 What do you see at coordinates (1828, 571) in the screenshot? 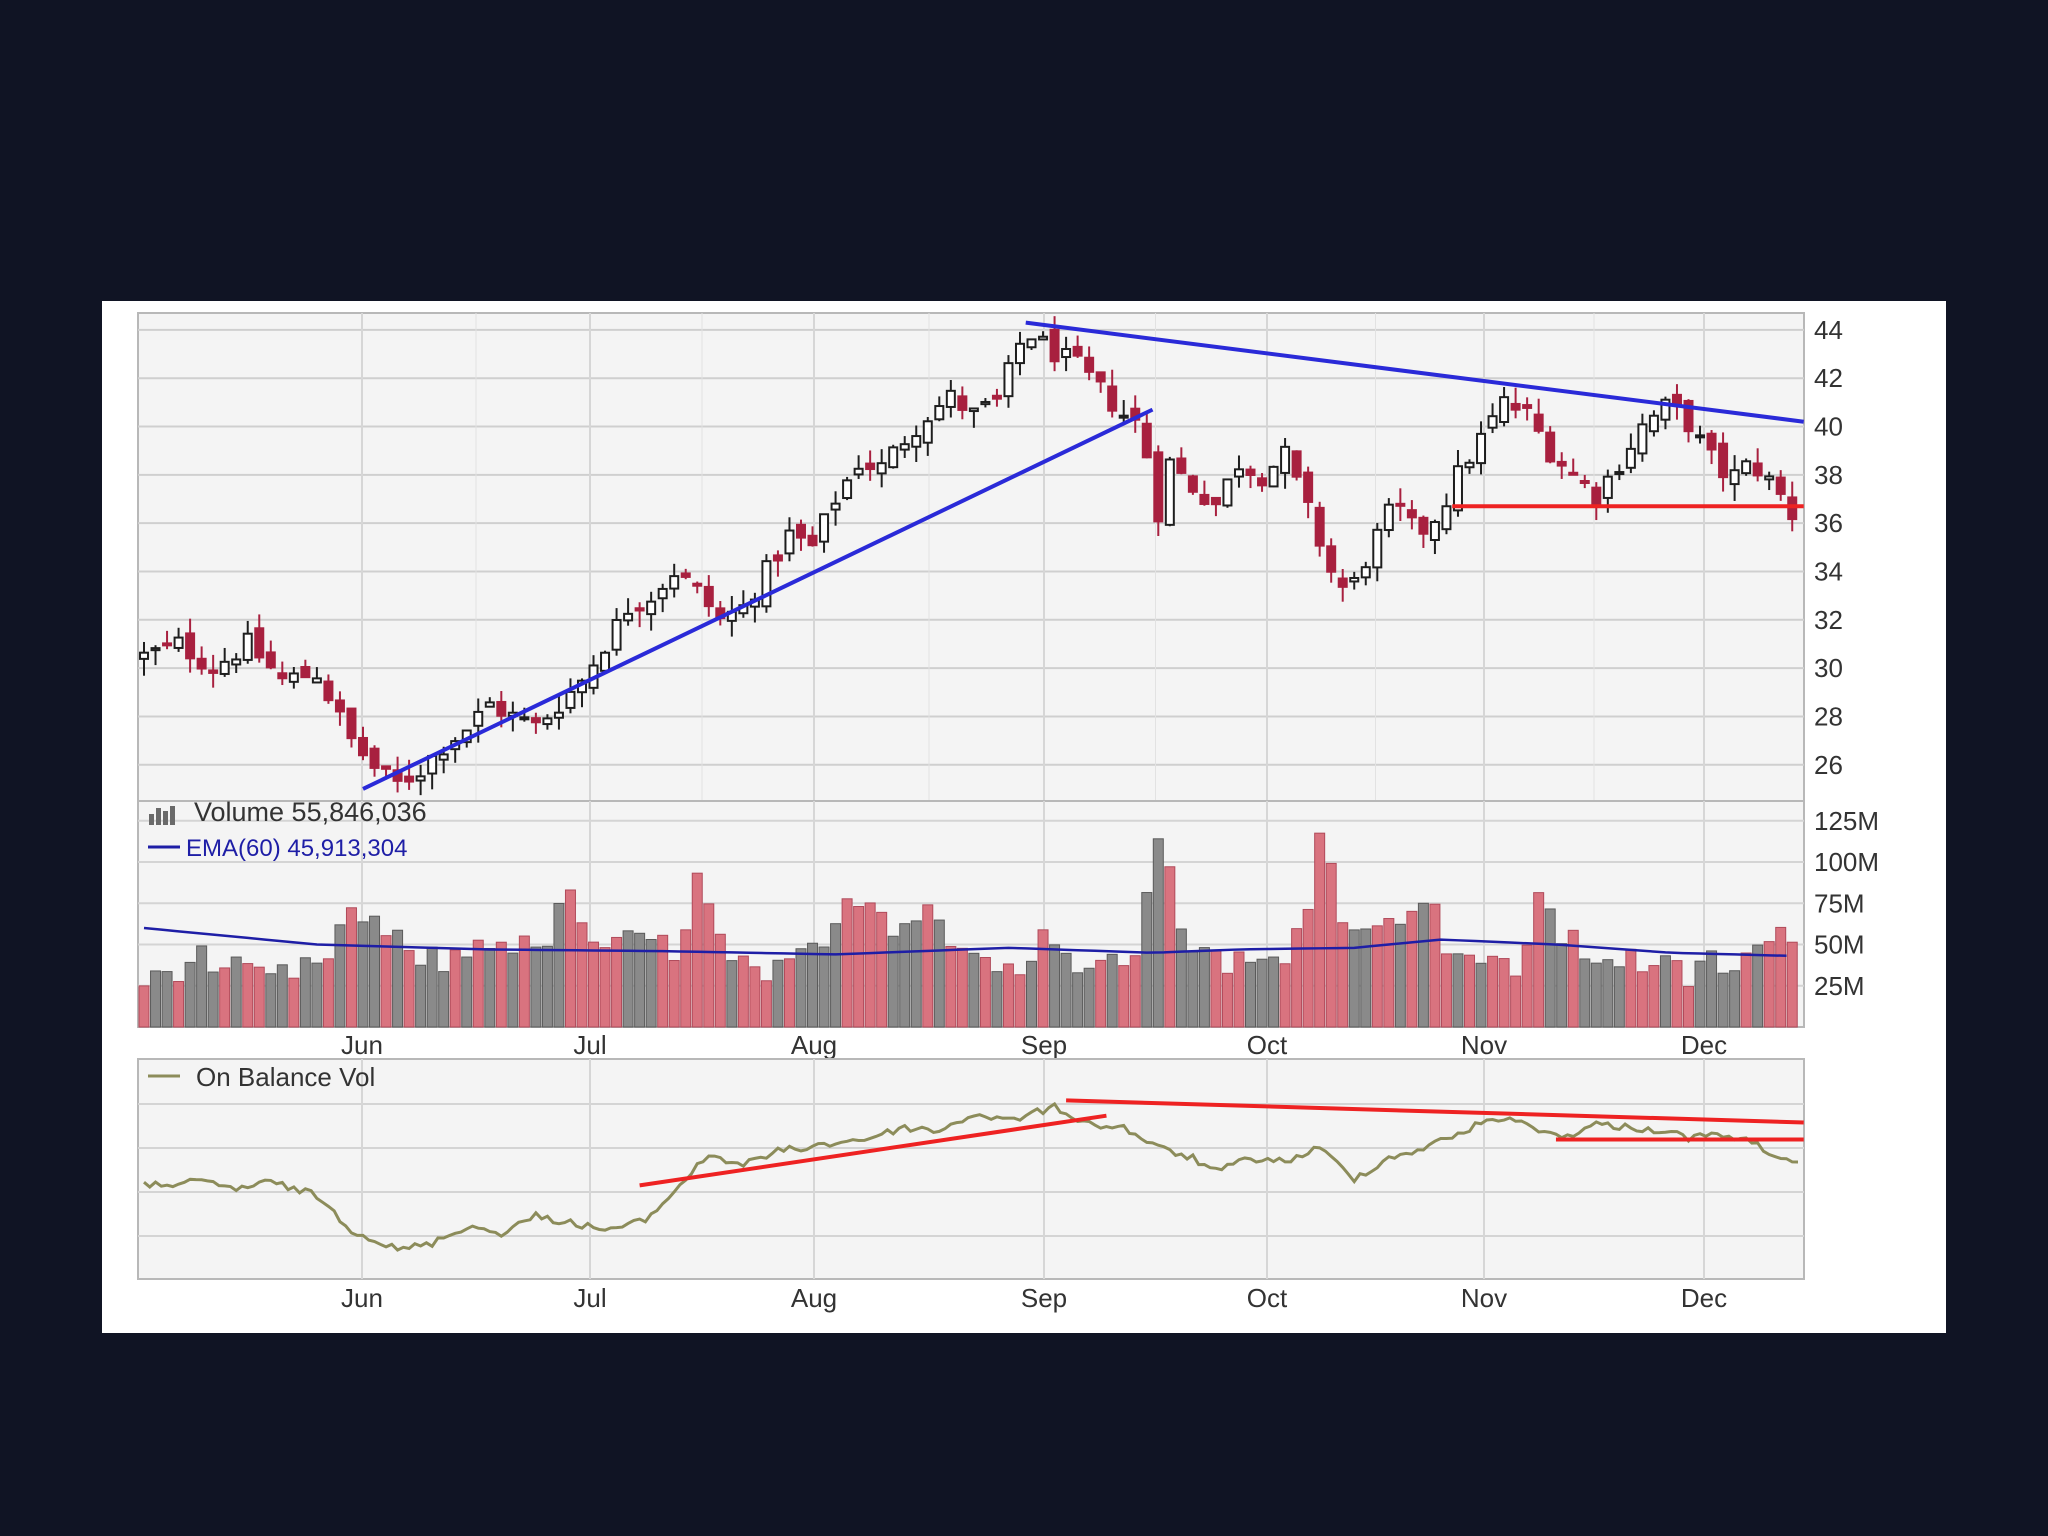
I see `price-tick-label: 34` at bounding box center [1828, 571].